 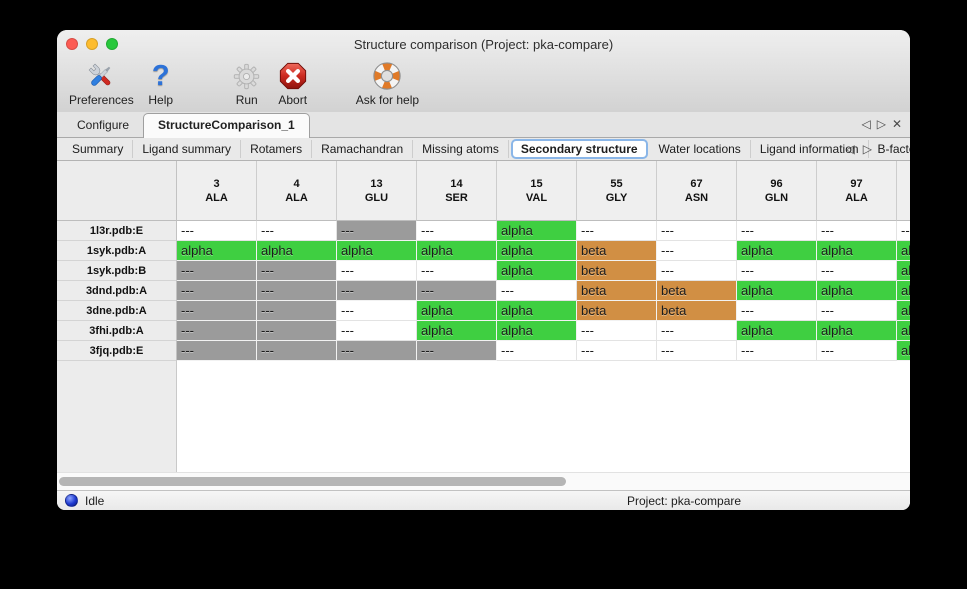 What do you see at coordinates (117, 271) in the screenshot?
I see `row-label: 1syk.pdb:B` at bounding box center [117, 271].